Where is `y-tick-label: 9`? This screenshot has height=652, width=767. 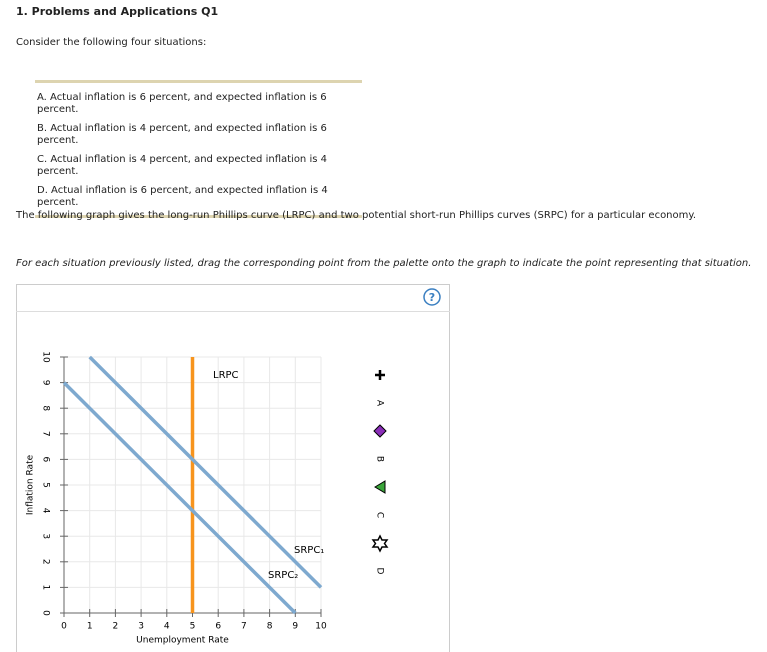 y-tick-label: 9 is located at coordinates (46, 383).